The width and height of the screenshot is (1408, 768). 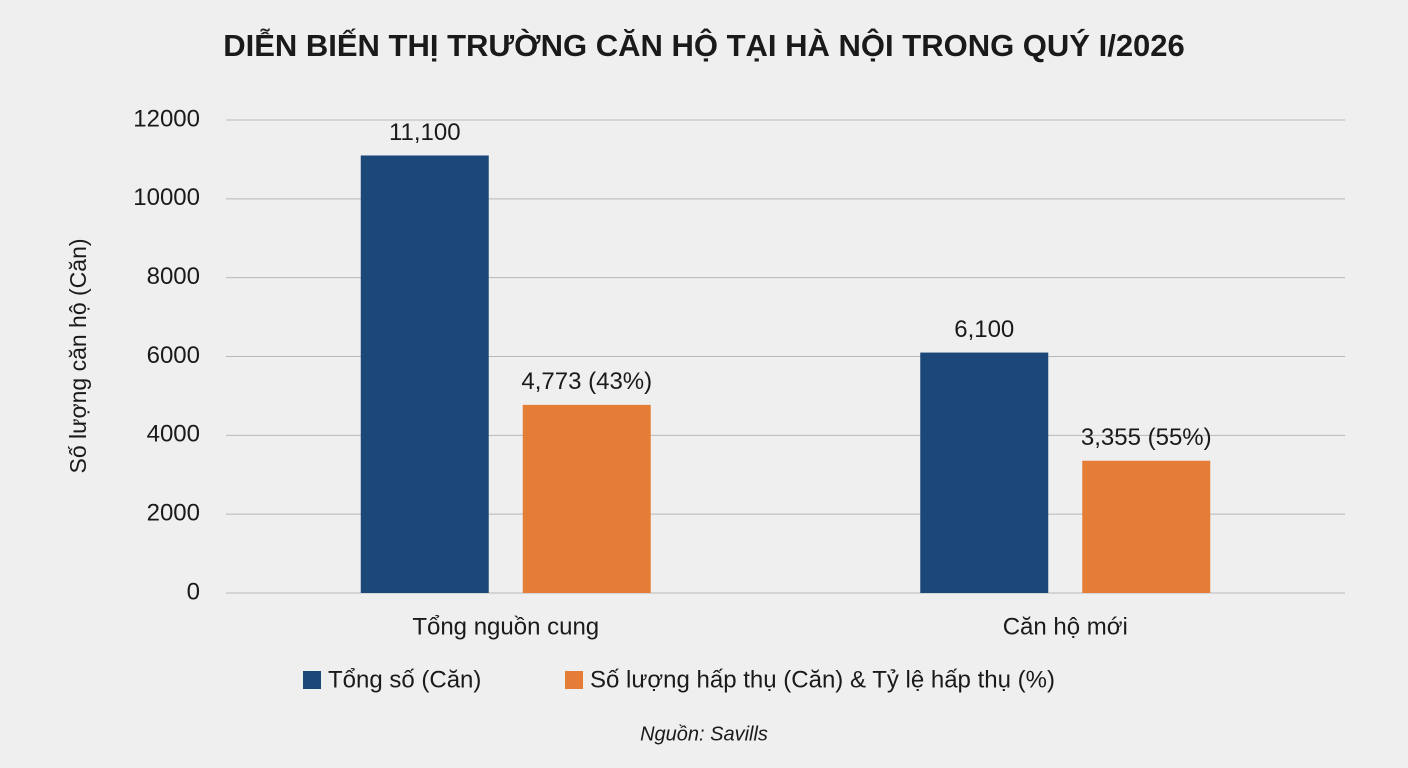 I want to click on y-tick-label: 0, so click(x=193, y=591).